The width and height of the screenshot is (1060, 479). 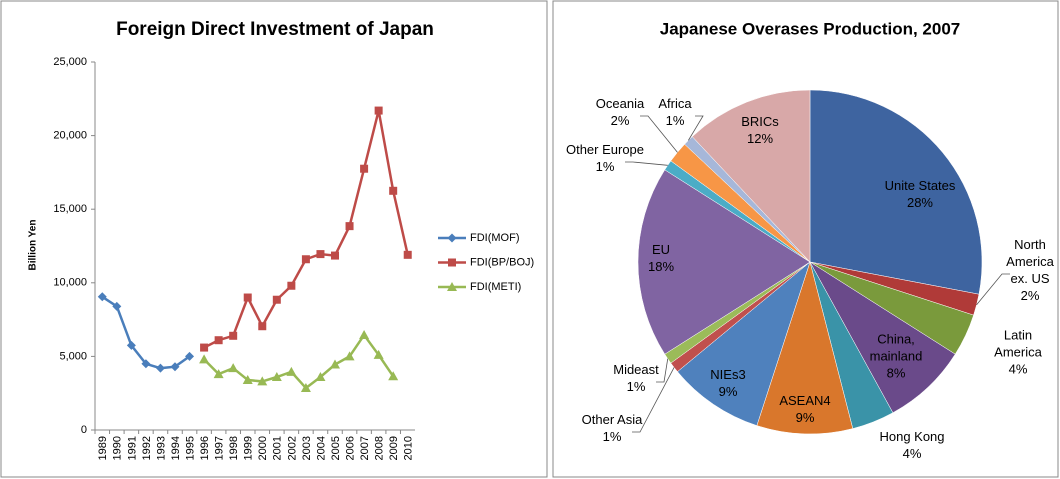 I want to click on x-tick-label: 2010, so click(x=409, y=448).